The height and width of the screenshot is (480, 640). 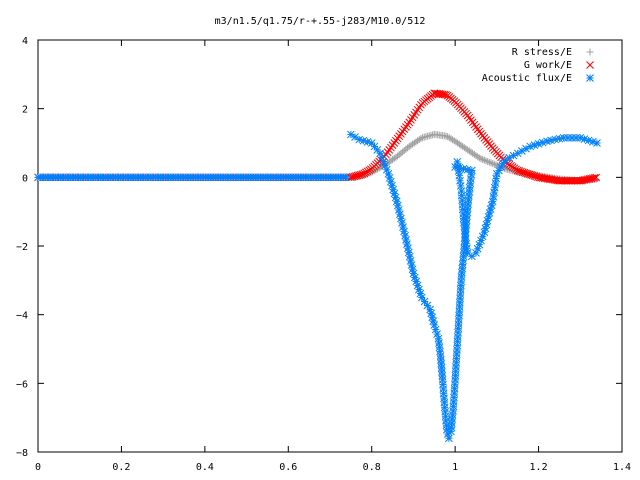 What do you see at coordinates (25, 110) in the screenshot?
I see `y-tick-label: 2` at bounding box center [25, 110].